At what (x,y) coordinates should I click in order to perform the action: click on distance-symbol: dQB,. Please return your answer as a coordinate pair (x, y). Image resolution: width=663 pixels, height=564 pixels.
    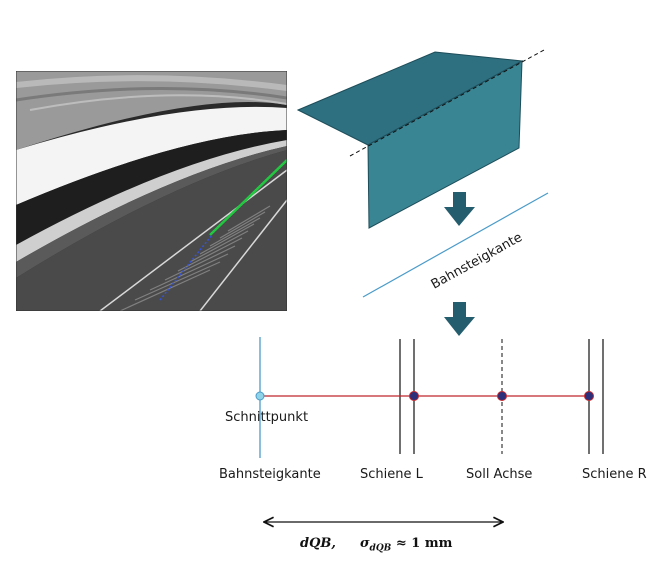
    Looking at the image, I should click on (318, 543).